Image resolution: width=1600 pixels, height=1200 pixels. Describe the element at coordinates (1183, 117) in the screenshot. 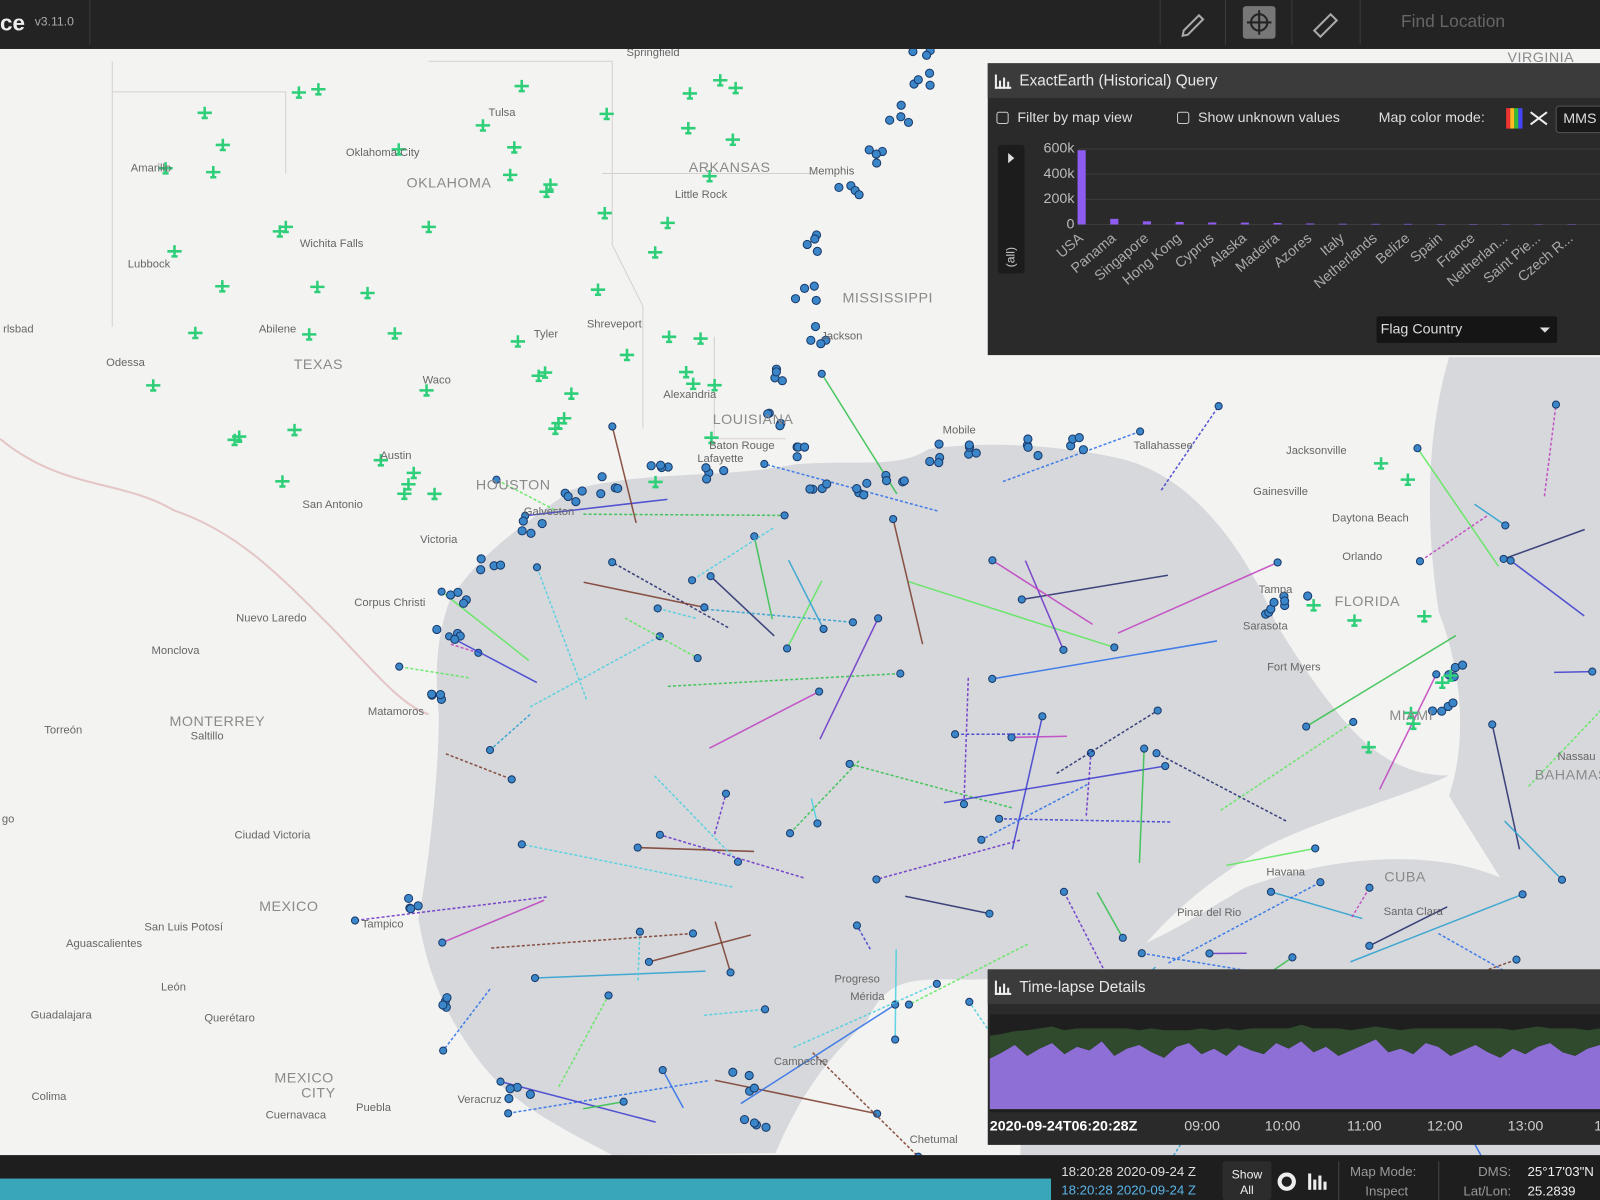

I see `unknown-checkbox` at that location.